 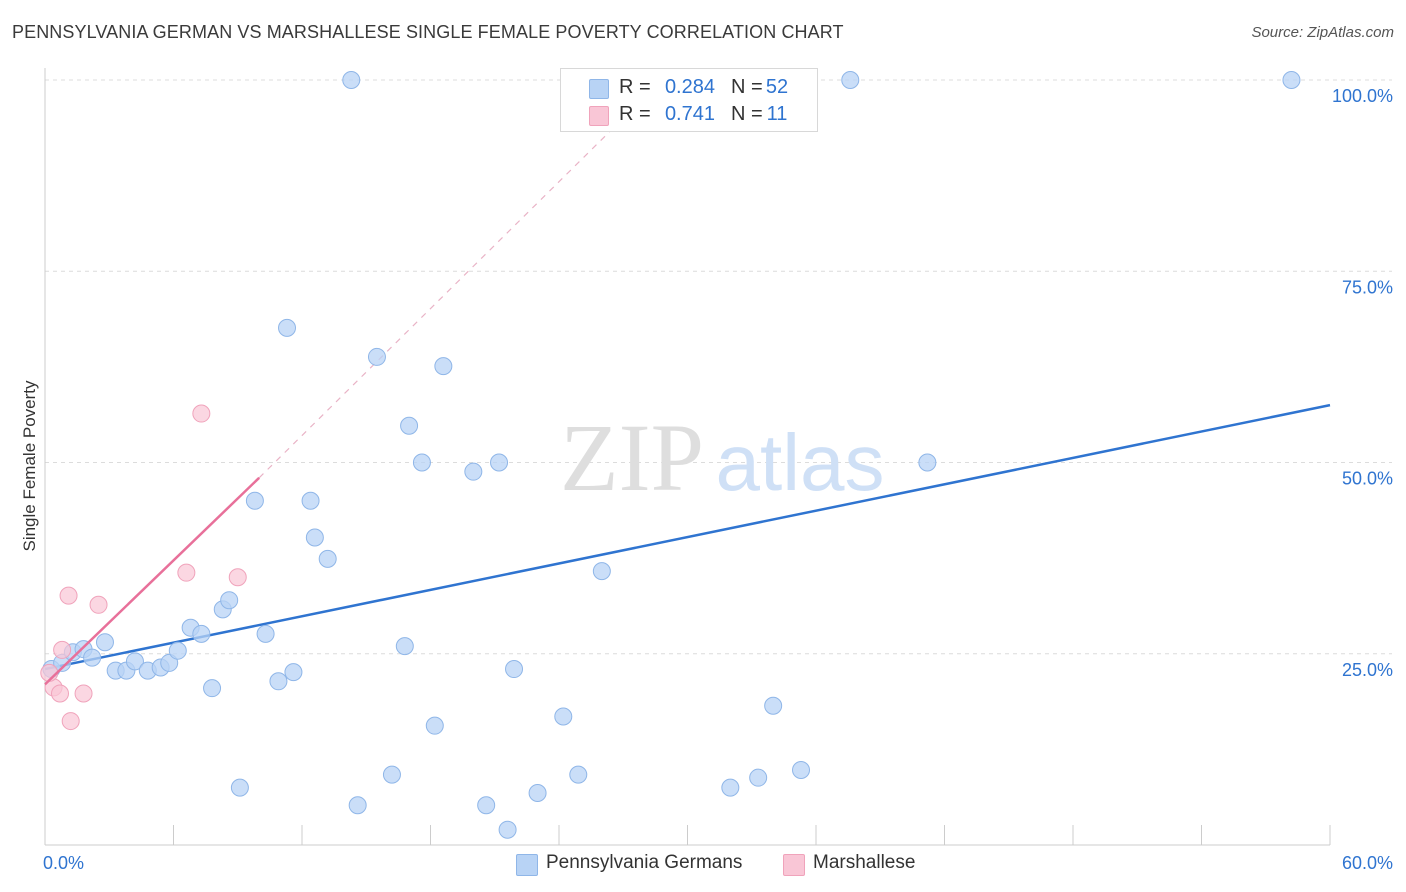 What do you see at coordinates (29, 466) in the screenshot?
I see `y-axis-label: Single Female Poverty` at bounding box center [29, 466].